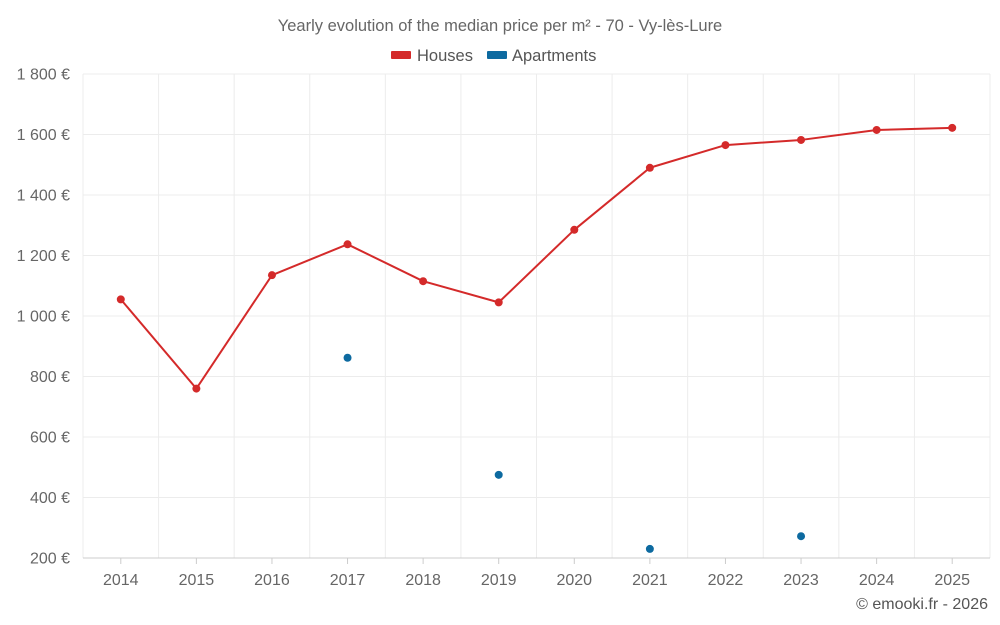  I want to click on y-tick-label: 1 000 €, so click(43, 317).